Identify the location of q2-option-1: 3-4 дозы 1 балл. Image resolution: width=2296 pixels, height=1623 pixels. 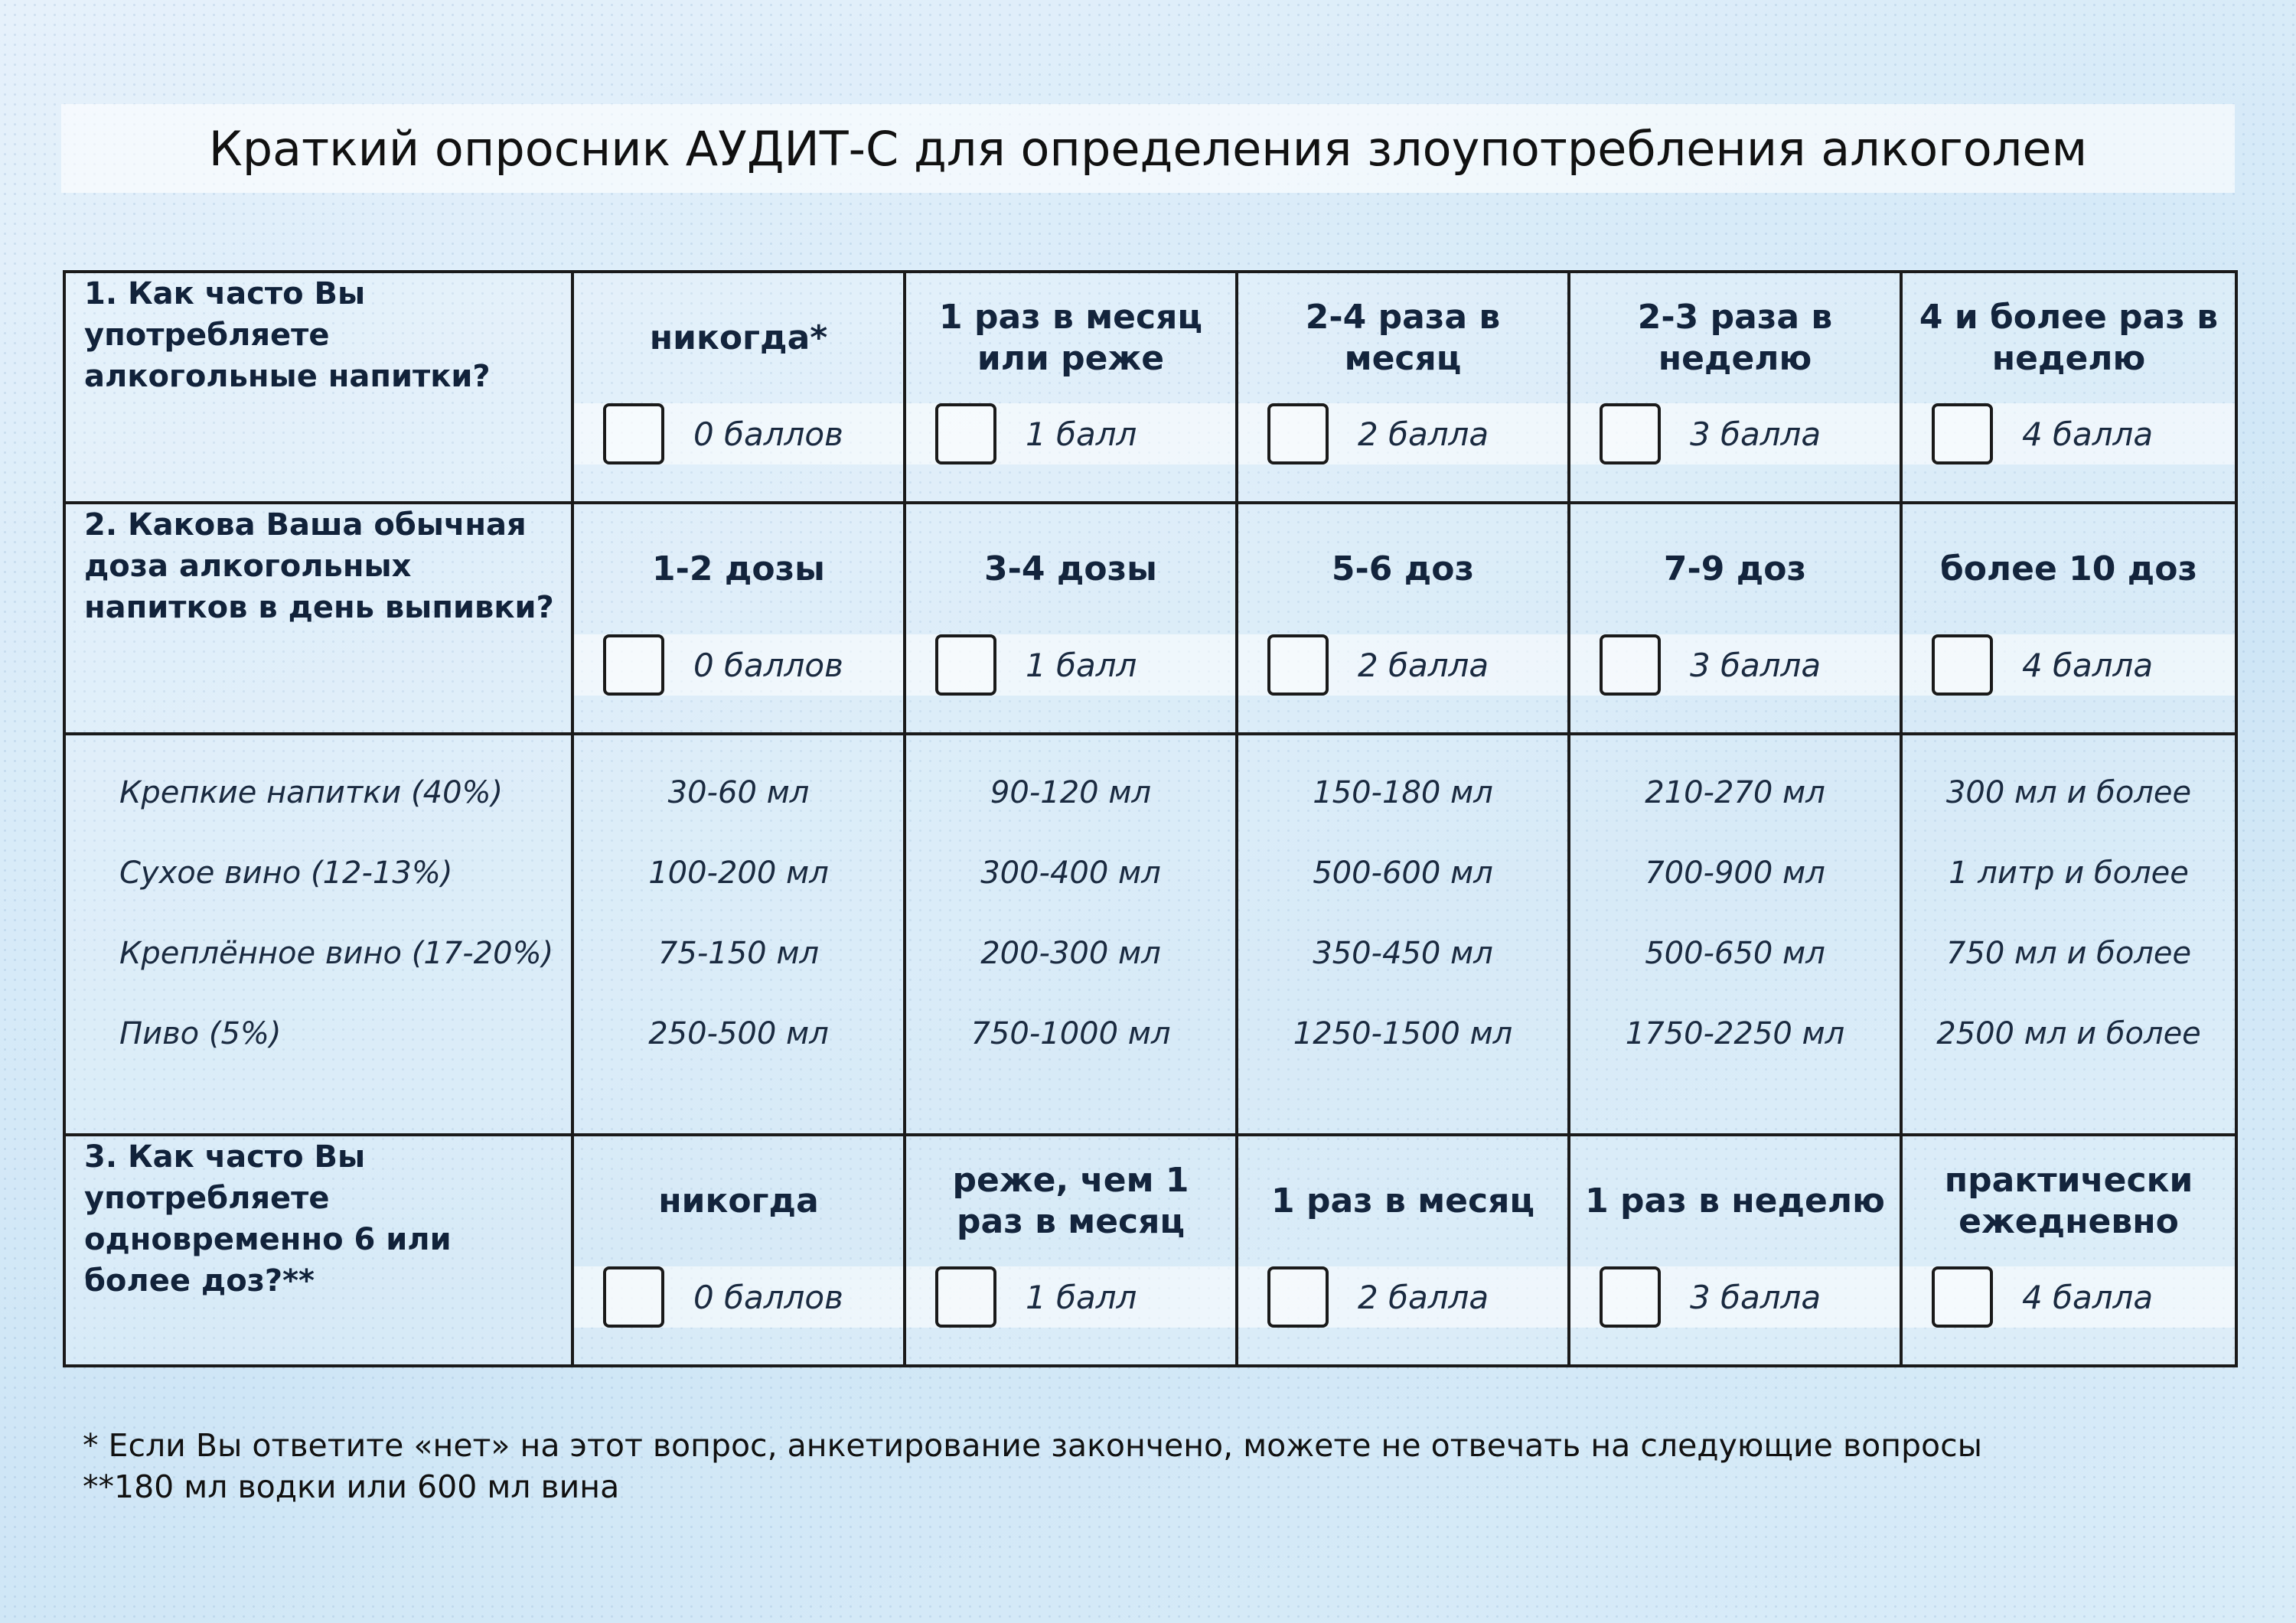
(1070, 600).